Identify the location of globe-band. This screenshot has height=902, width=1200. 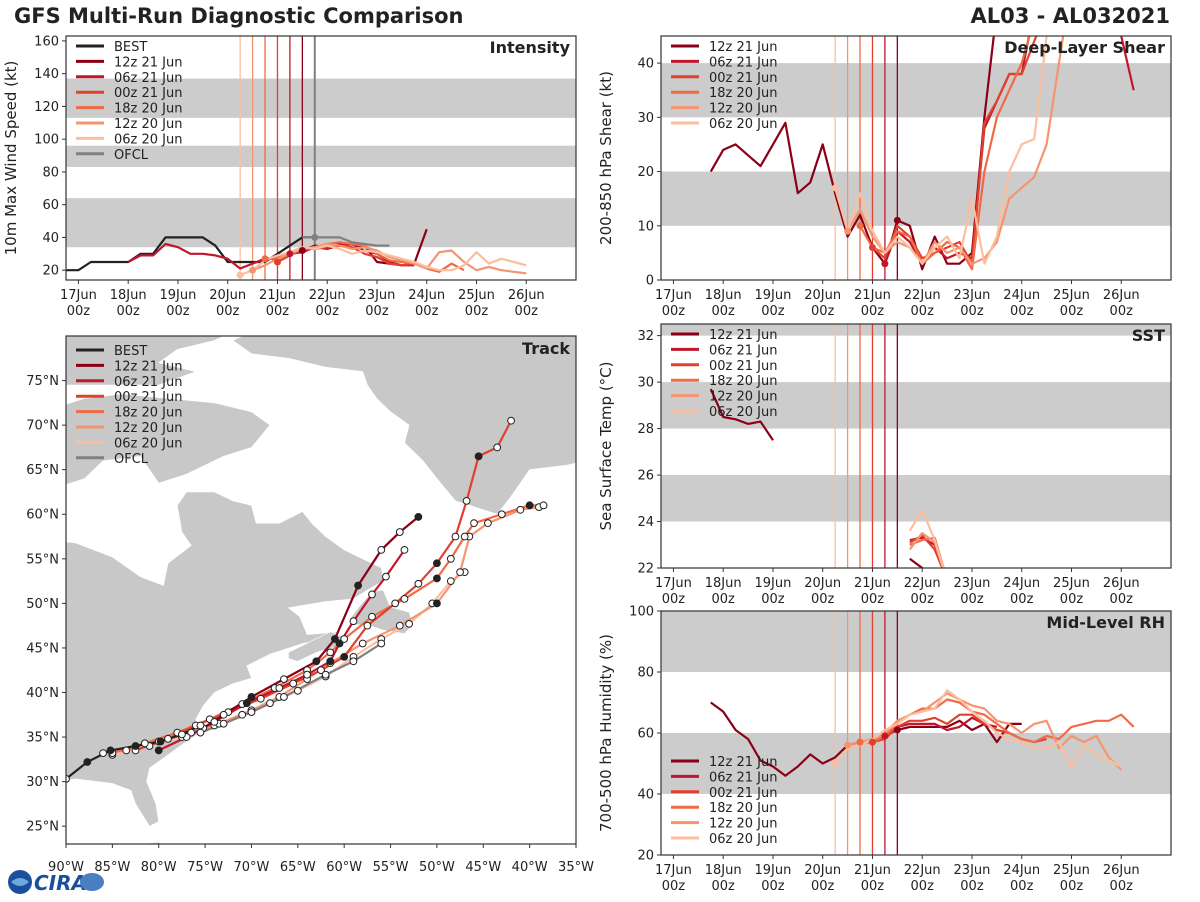
(20, 882).